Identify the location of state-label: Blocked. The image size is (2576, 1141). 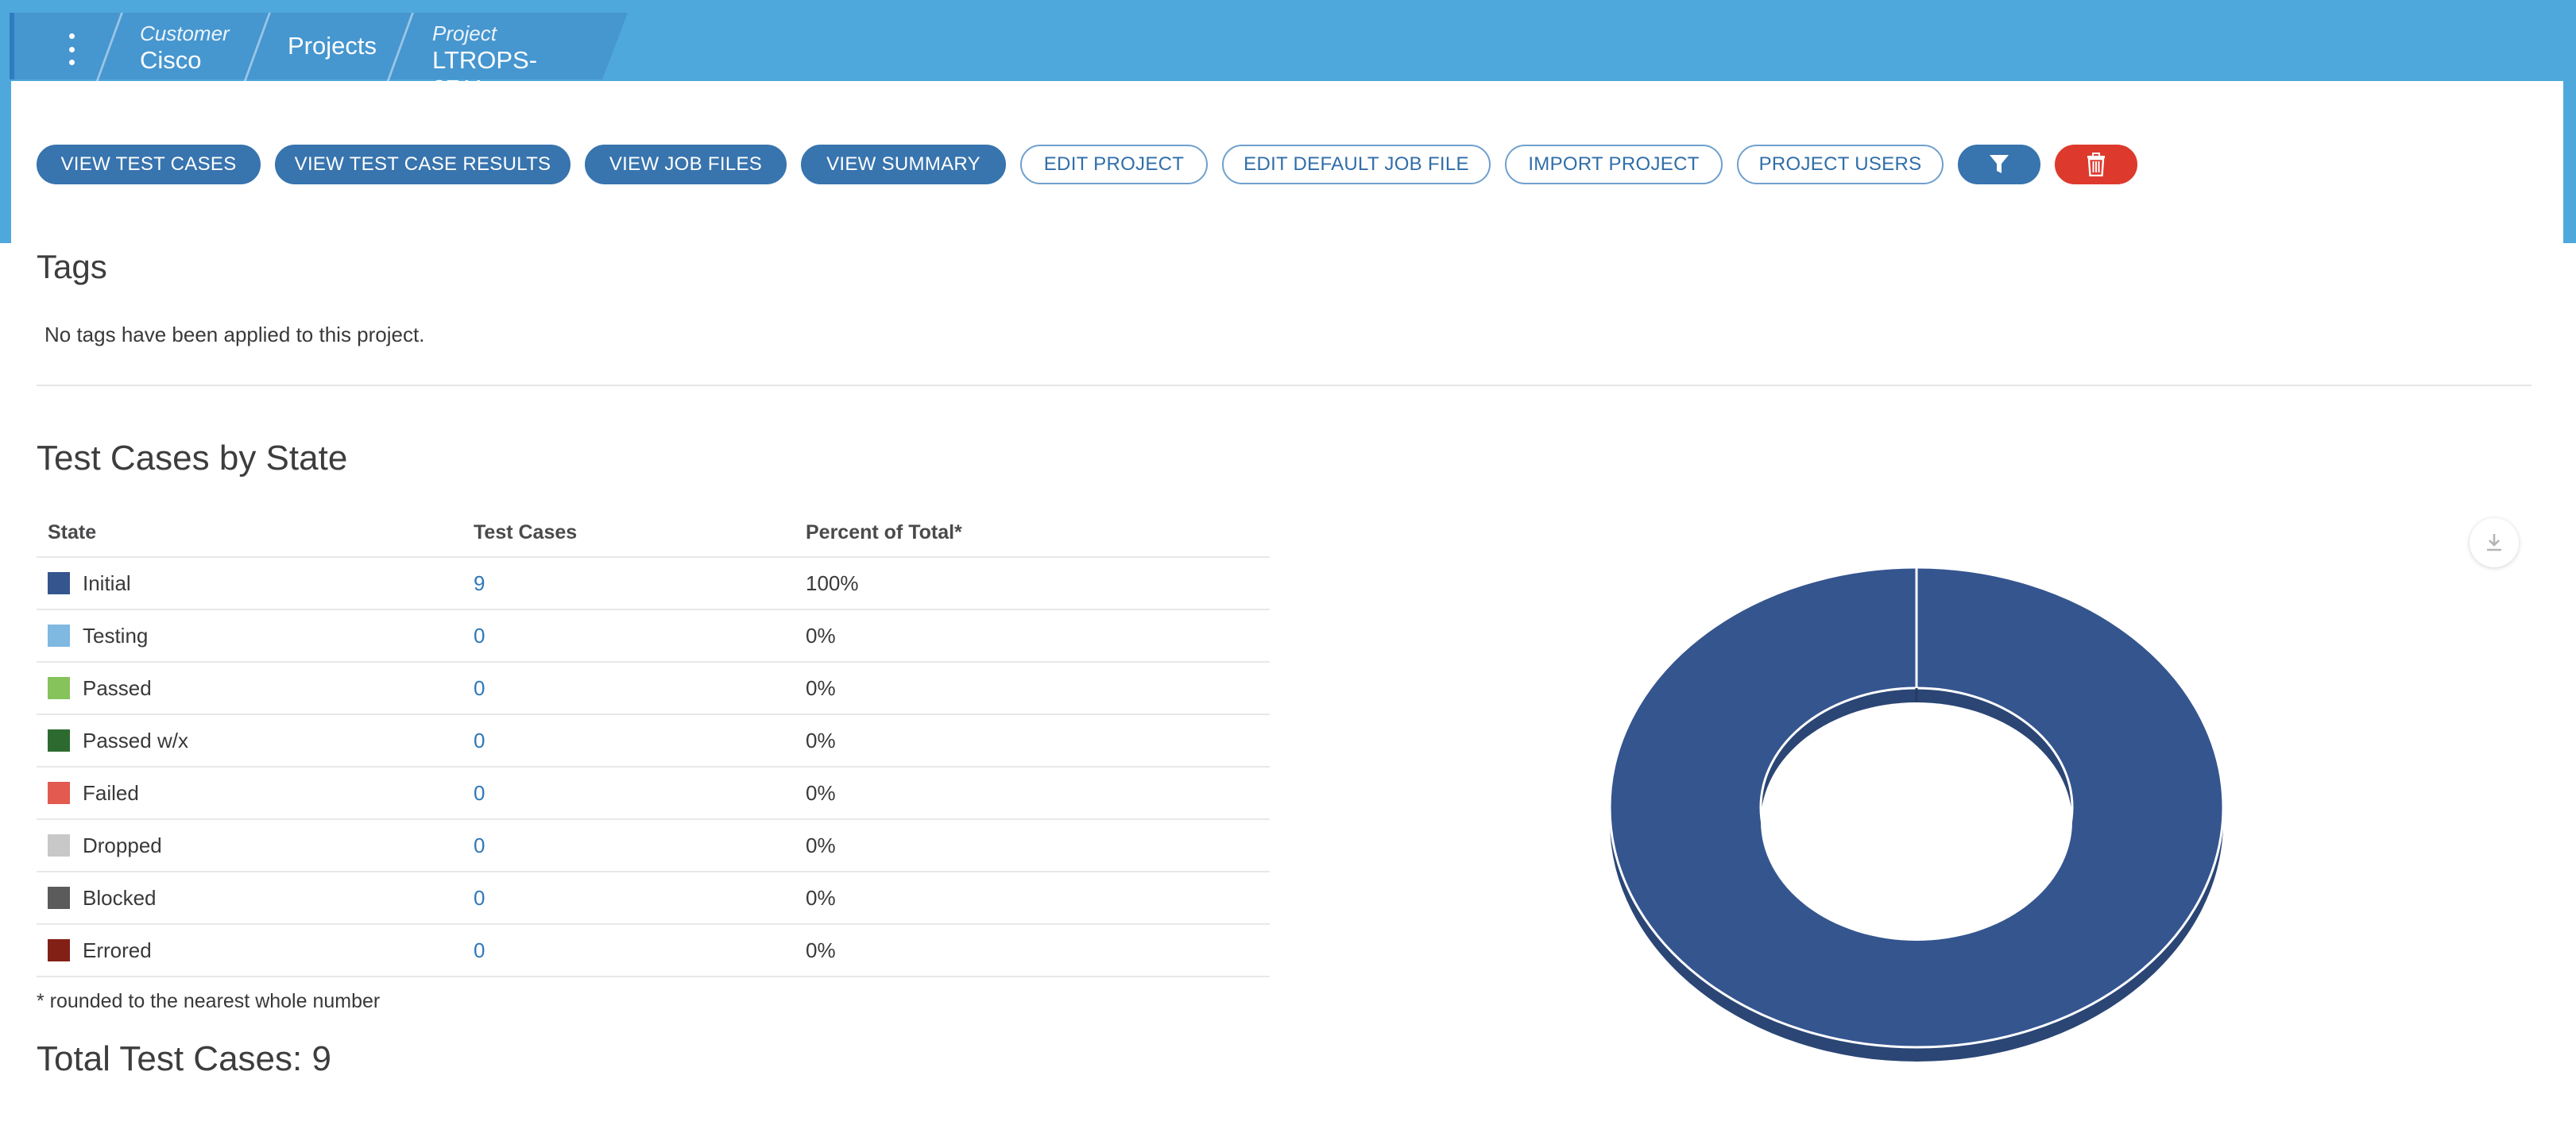
(120, 898).